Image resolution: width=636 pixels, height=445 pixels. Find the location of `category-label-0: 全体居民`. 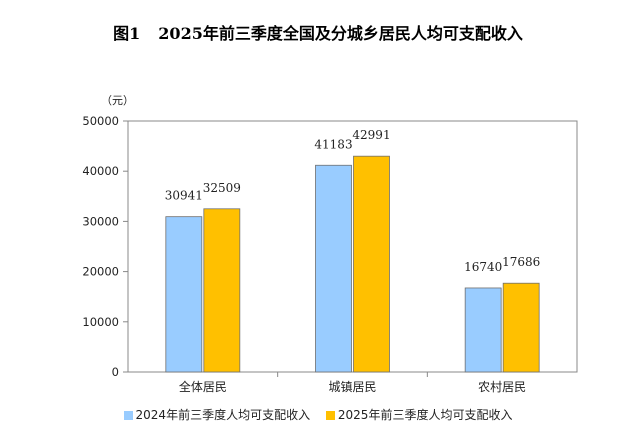

category-label-0: 全体居民 is located at coordinates (203, 386).